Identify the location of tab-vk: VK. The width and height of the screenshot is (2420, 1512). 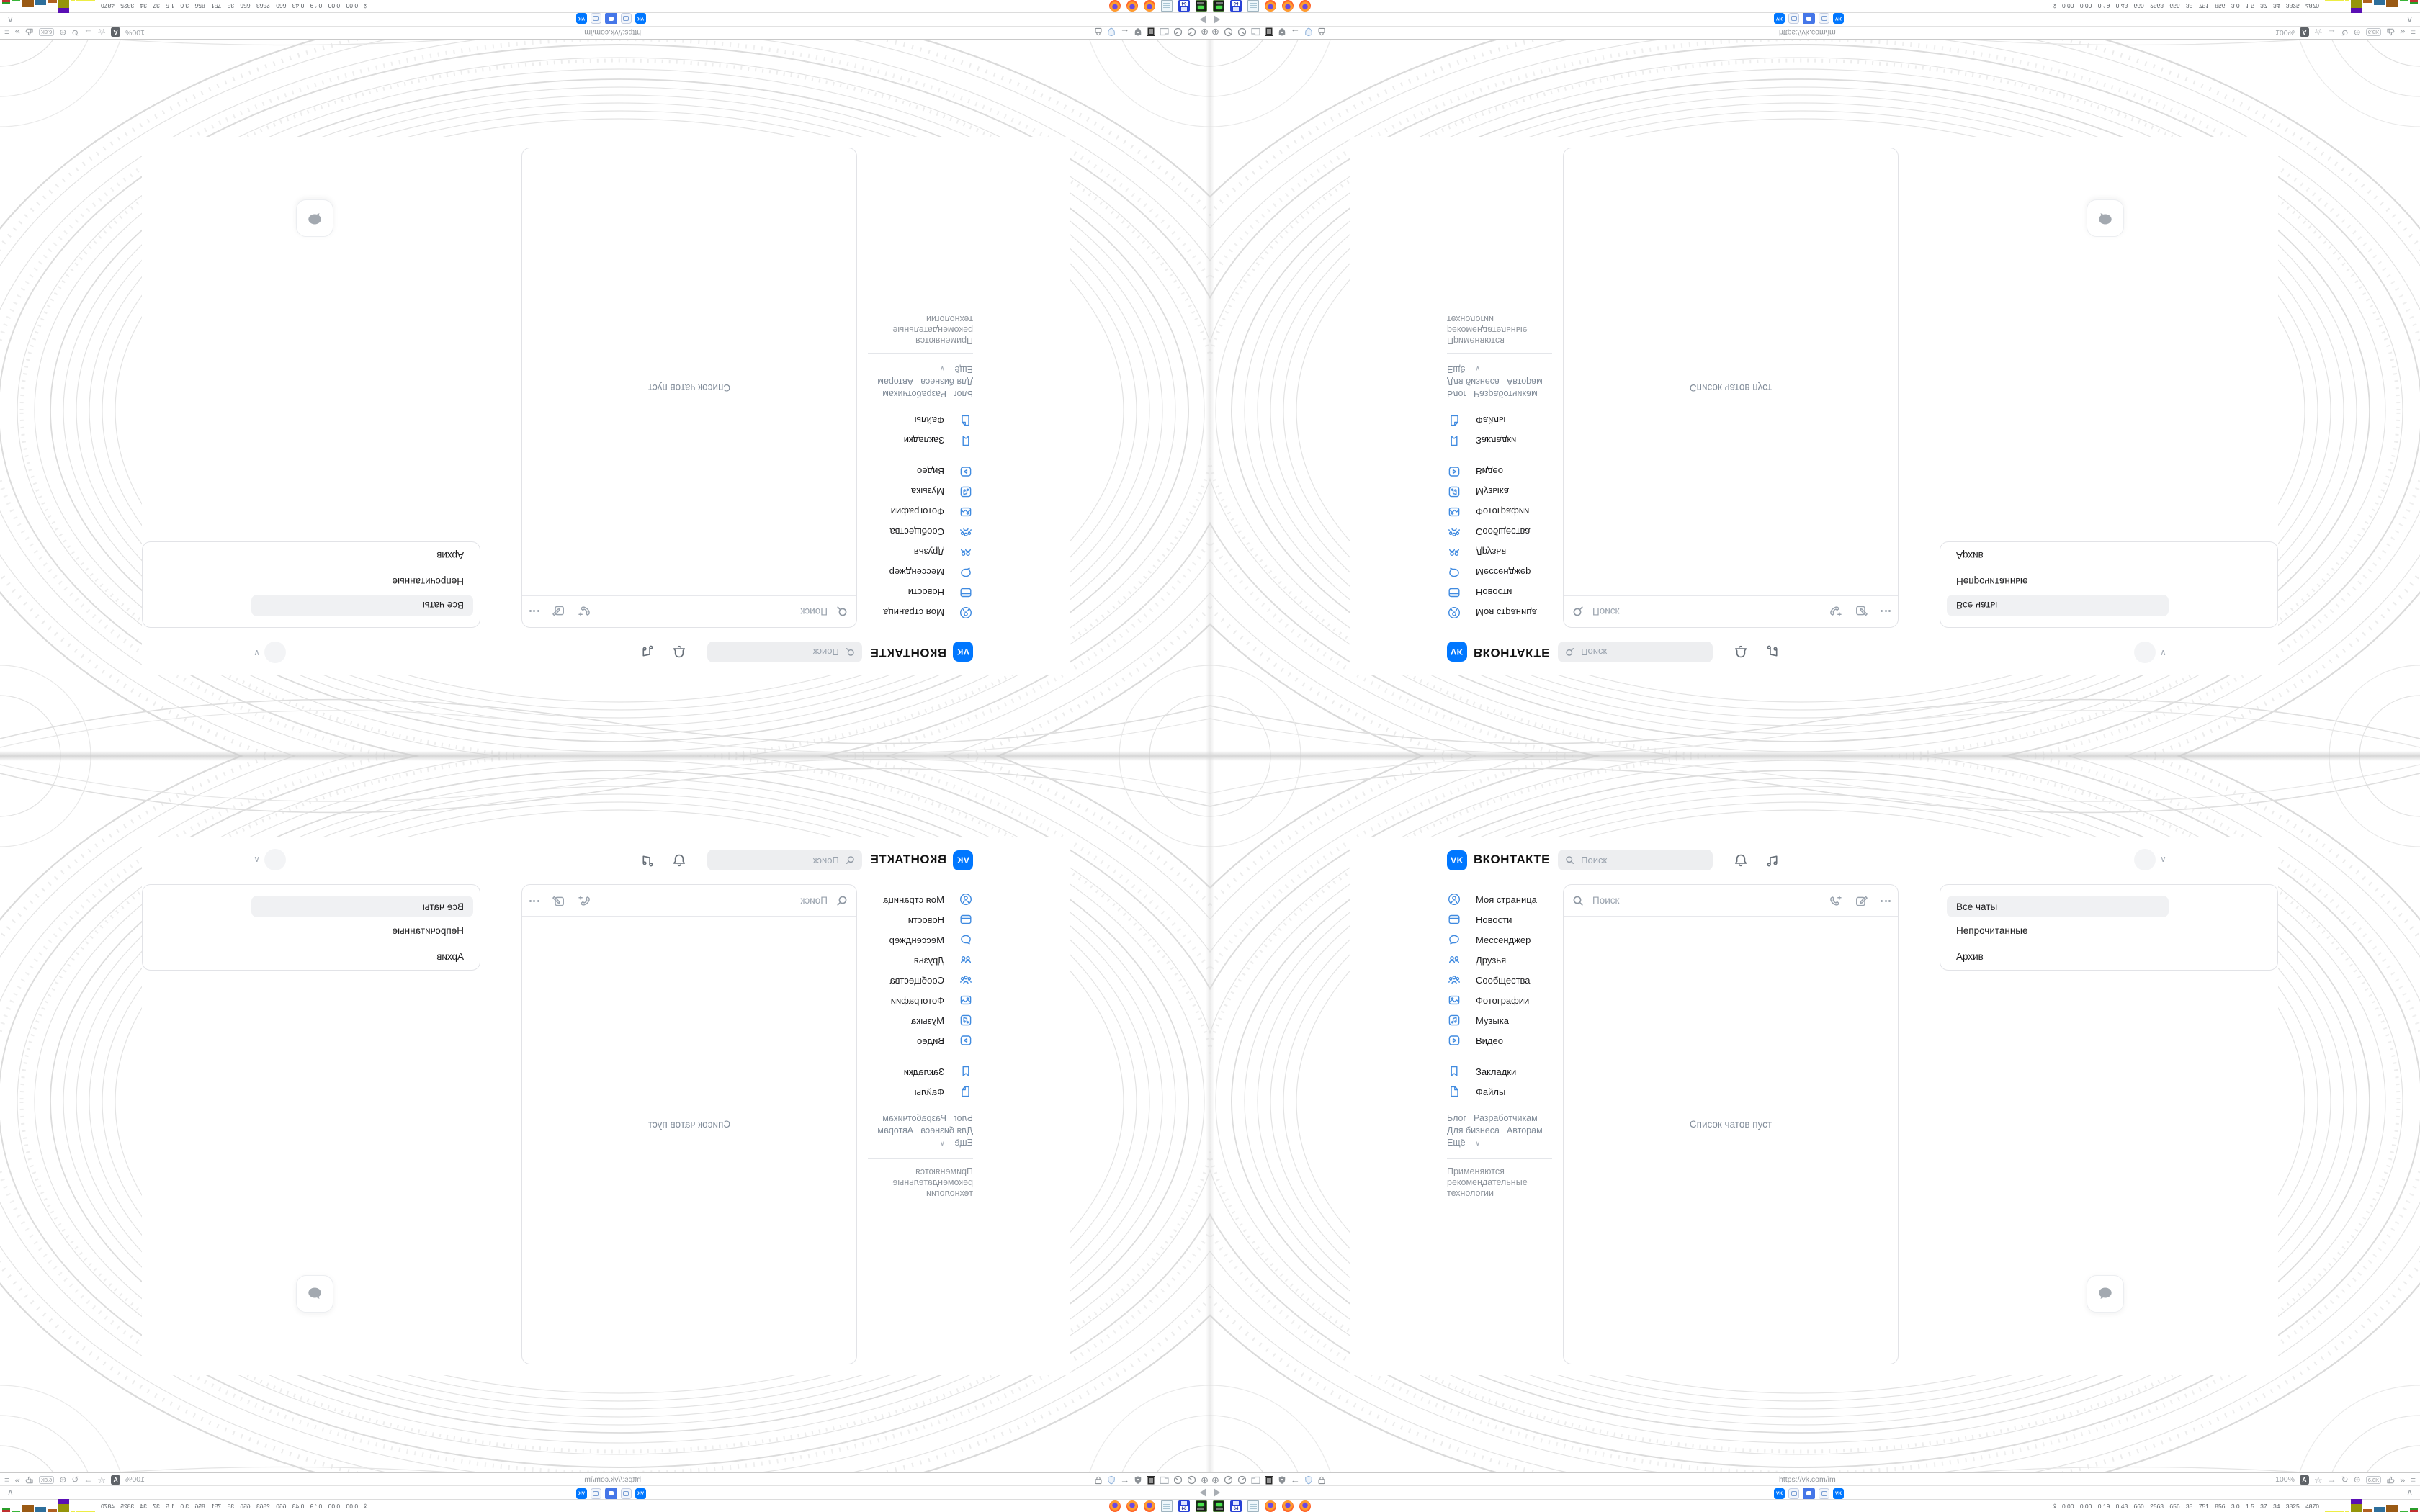
(1779, 1493).